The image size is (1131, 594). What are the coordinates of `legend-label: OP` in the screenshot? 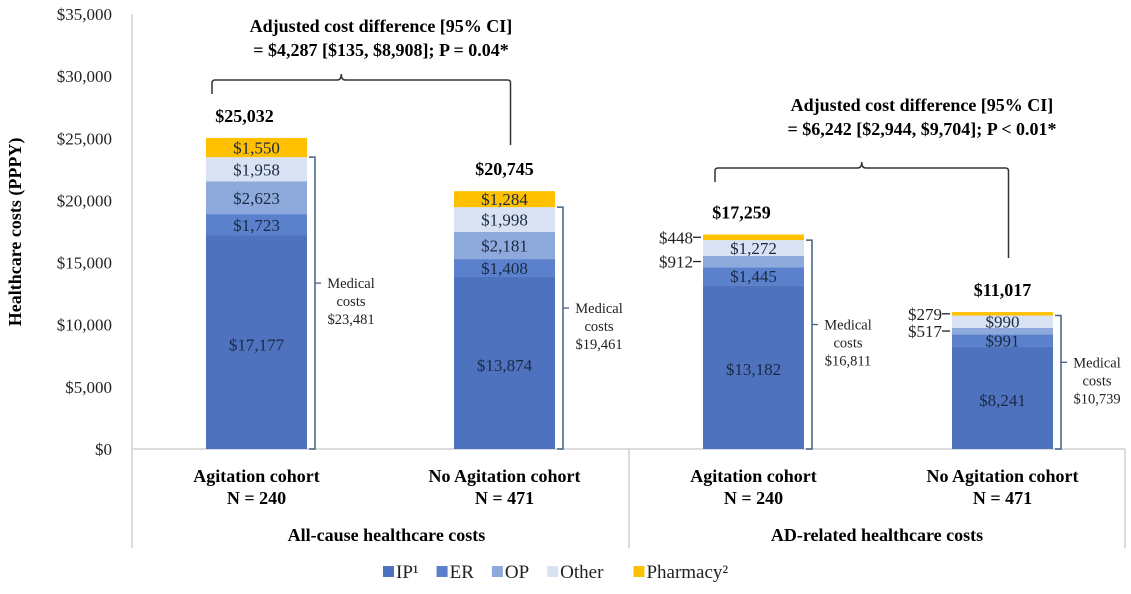 It's located at (517, 572).